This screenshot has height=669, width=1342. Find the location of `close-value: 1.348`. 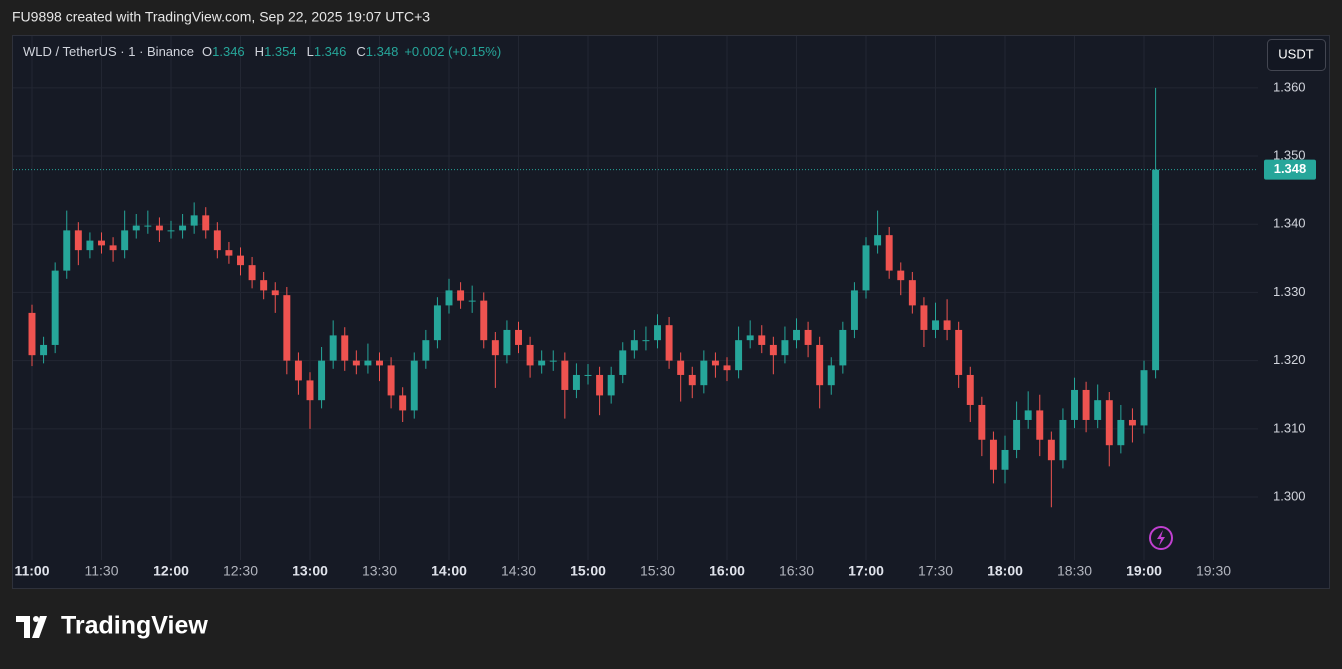

close-value: 1.348 is located at coordinates (382, 51).